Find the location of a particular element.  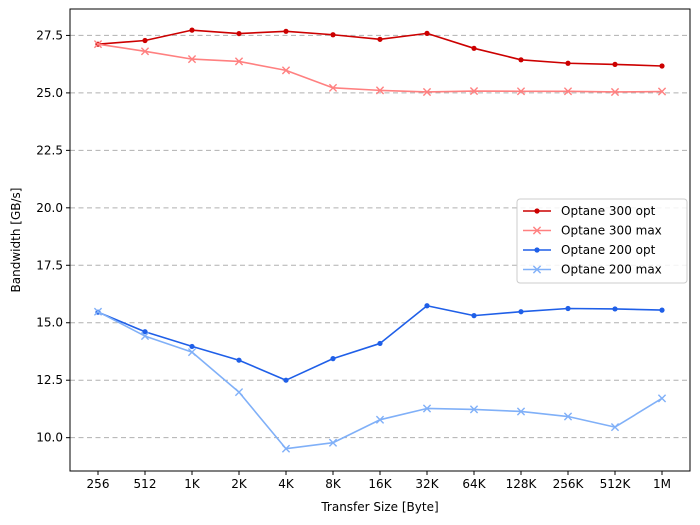

y-tick-label: 22.5 is located at coordinates (49, 150).